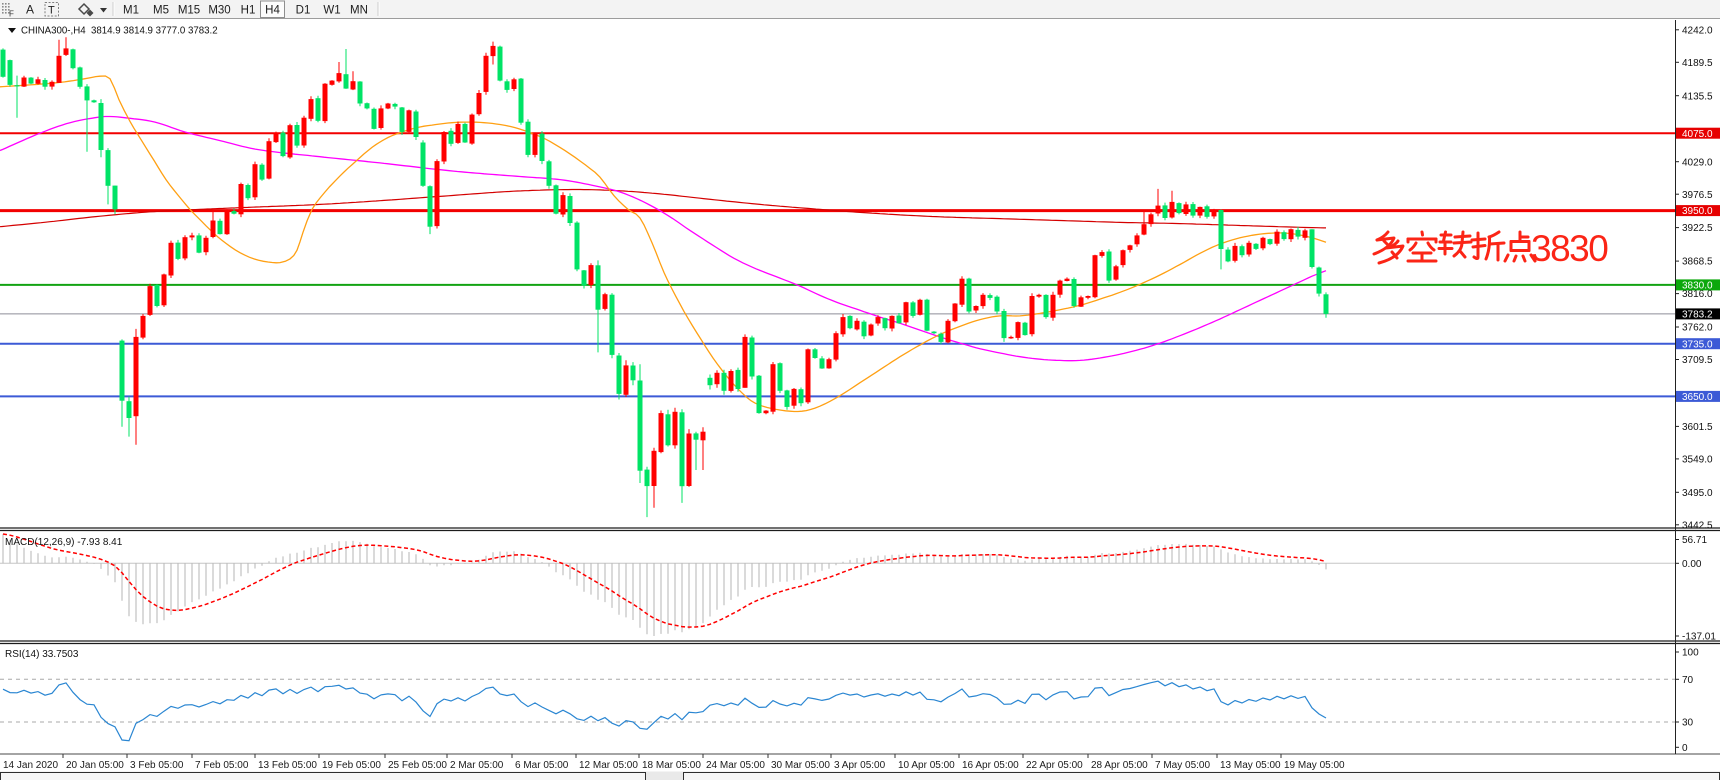  What do you see at coordinates (608, 765) in the screenshot?
I see `svg-text: 12 Mar 05:00` at bounding box center [608, 765].